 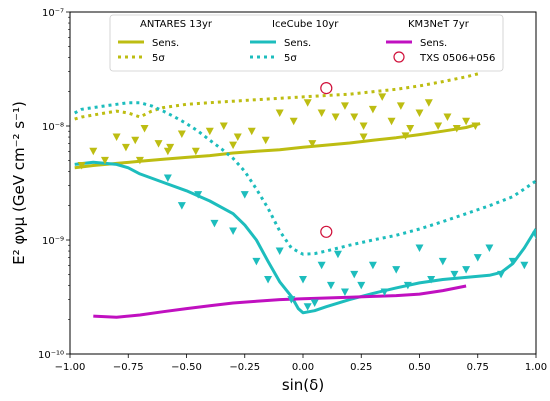 What do you see at coordinates (277, 146) in the screenshot?
I see `series-antares-13yr-sens` at bounding box center [277, 146].